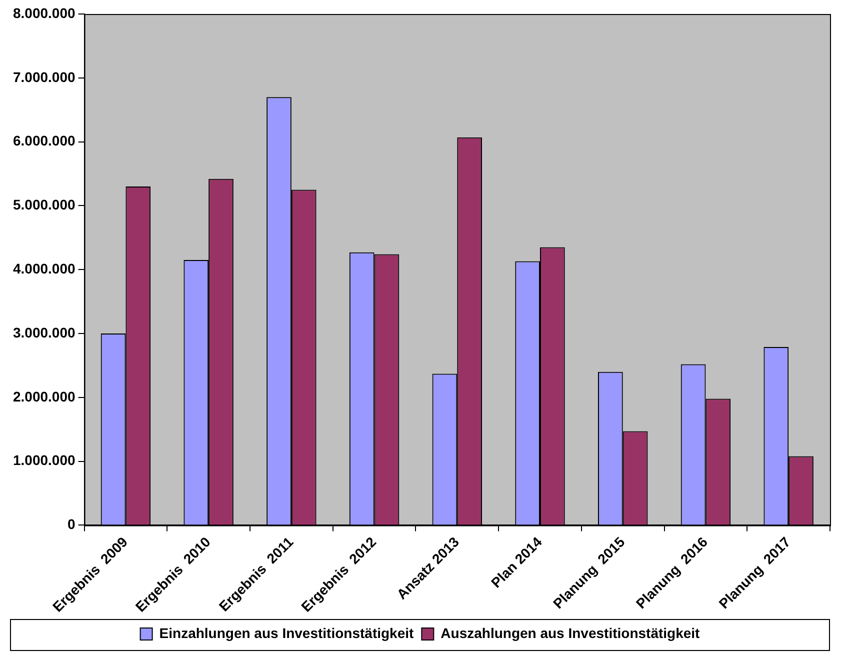 This screenshot has width=866, height=659. Describe the element at coordinates (44, 76) in the screenshot. I see `y-tick-label: 7.000.000` at that location.